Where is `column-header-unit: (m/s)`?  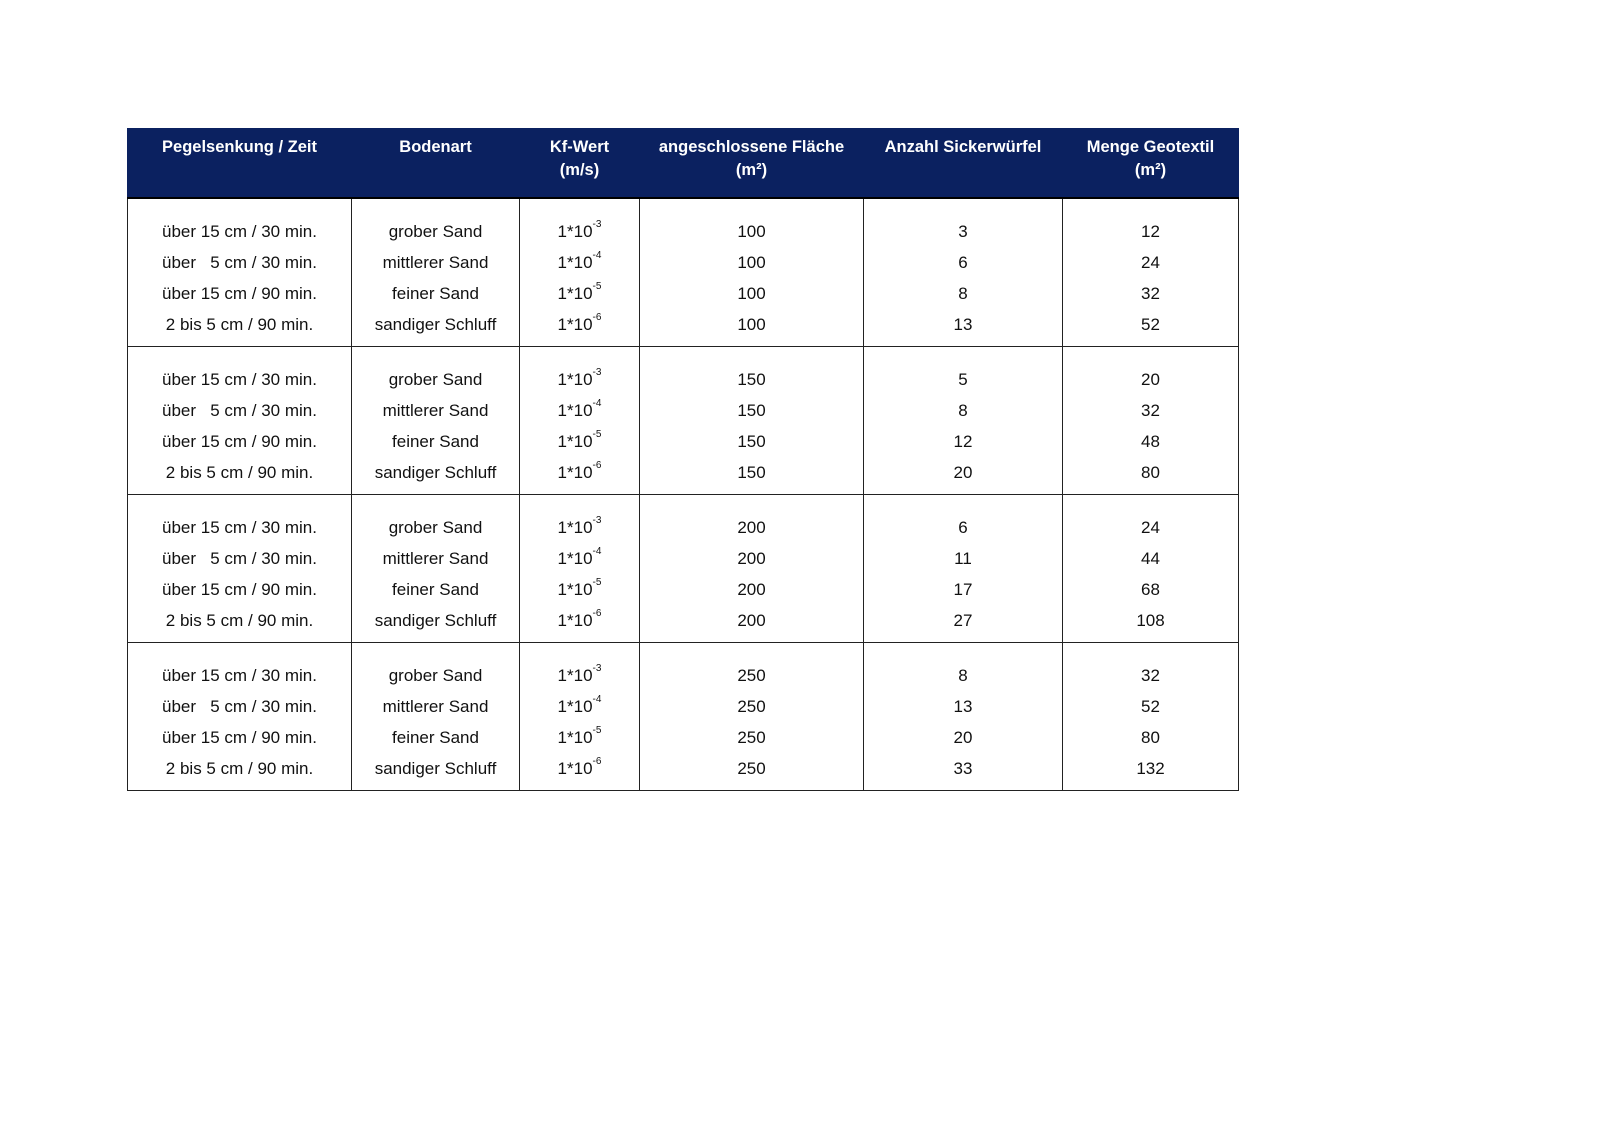
column-header-unit: (m/s) is located at coordinates (579, 170).